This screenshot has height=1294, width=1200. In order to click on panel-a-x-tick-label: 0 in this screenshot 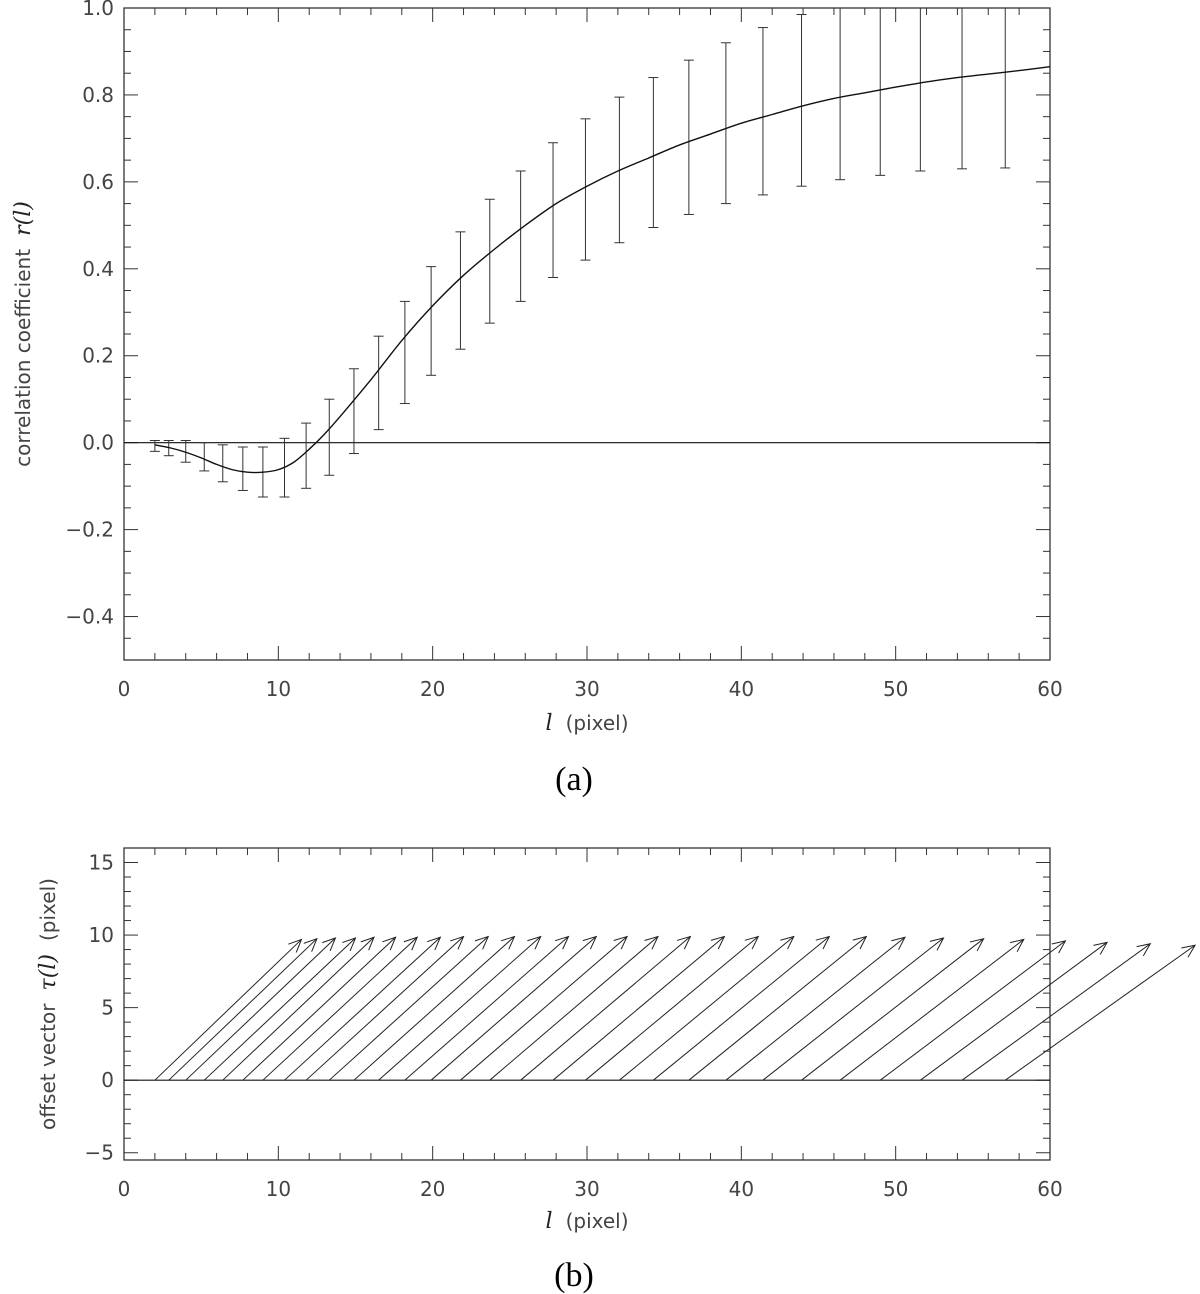, I will do `click(124, 689)`.